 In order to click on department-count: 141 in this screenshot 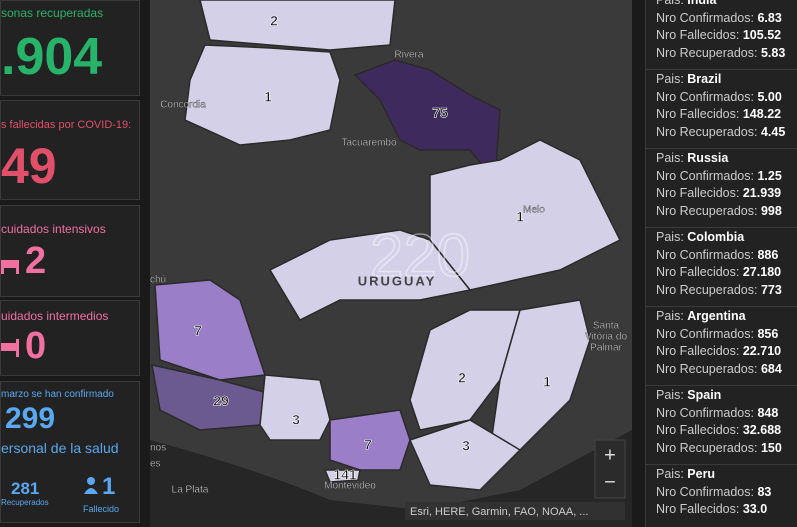, I will do `click(345, 475)`.